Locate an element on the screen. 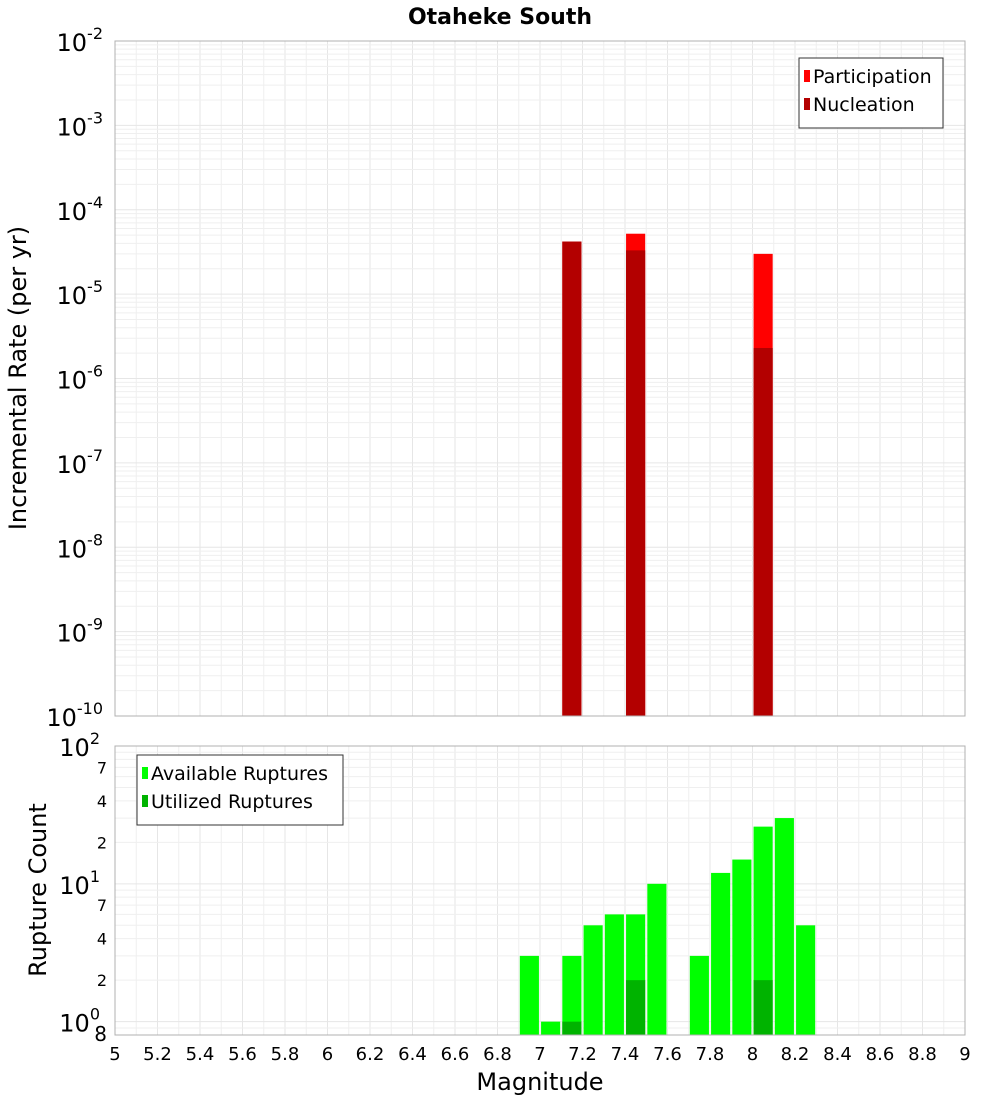  bottom-bars is located at coordinates (667, 926).